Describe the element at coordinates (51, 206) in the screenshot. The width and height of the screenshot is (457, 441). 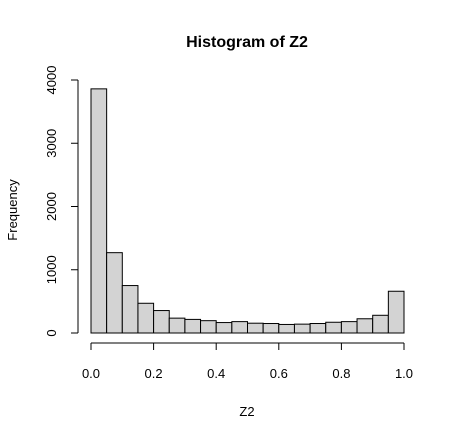
I see `y-tick-label: 2000` at that location.